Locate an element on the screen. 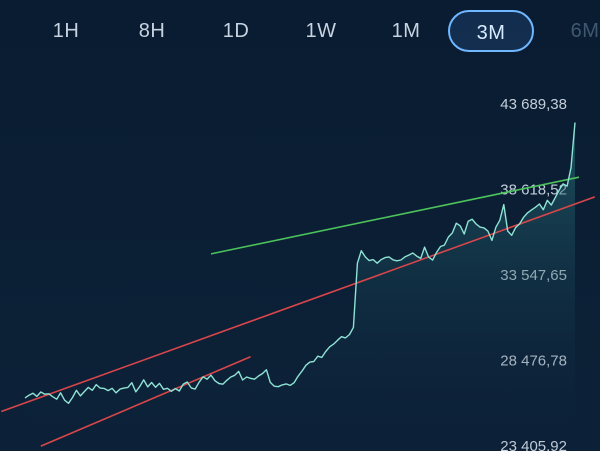 The image size is (600, 451). timeframe-tabs: 1H 8H 1D 1W 1M 3M 6M is located at coordinates (300, 32).